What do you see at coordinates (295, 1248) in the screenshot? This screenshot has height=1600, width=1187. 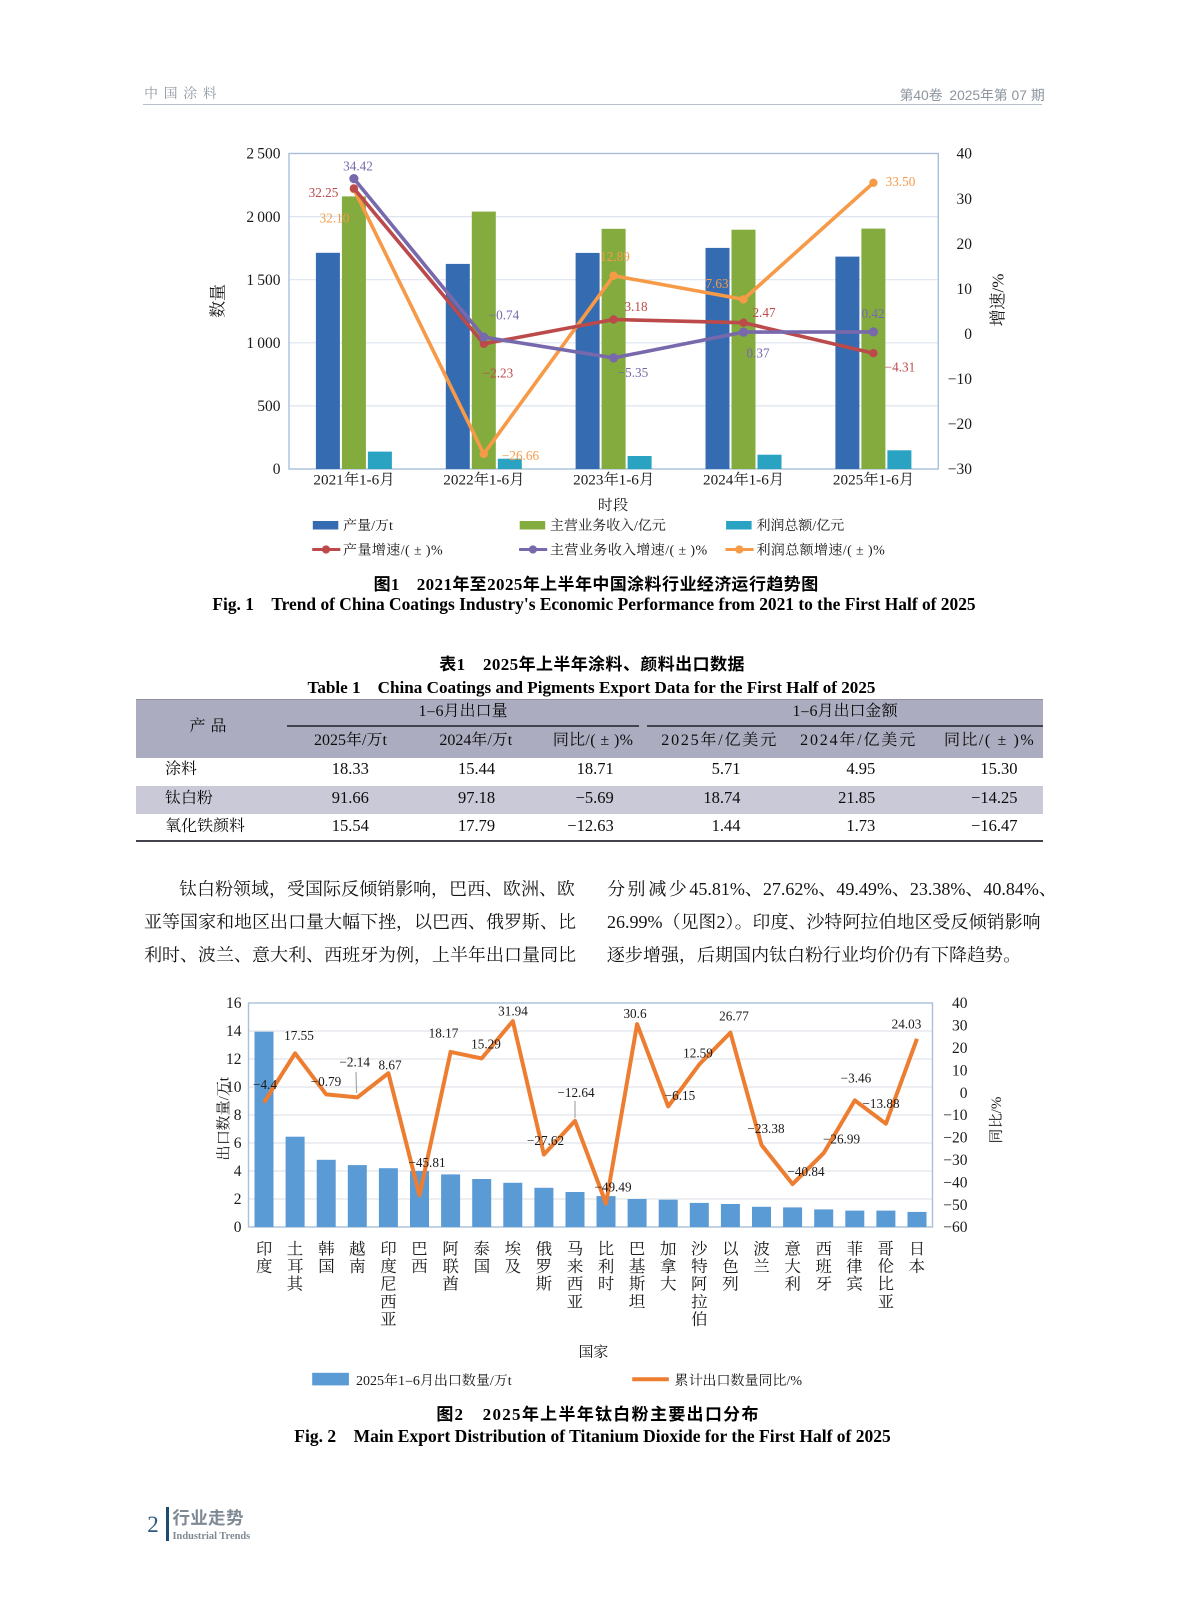 I see `svg-text: 土` at bounding box center [295, 1248].